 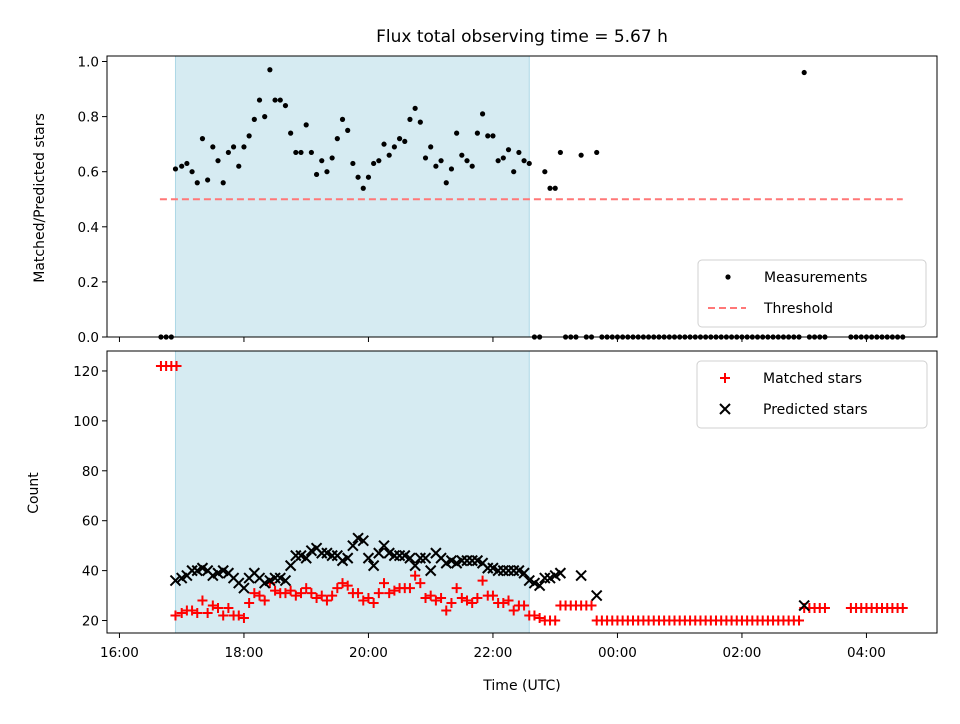 I want to click on legend-measurement-marker, so click(x=728, y=277).